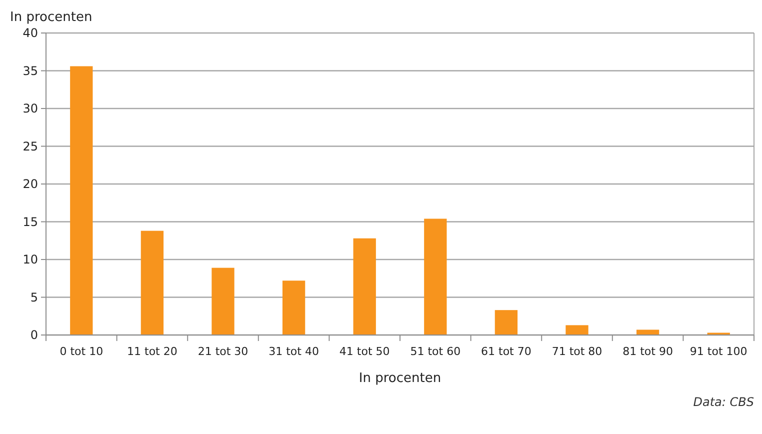  Describe the element at coordinates (152, 351) in the screenshot. I see `x-tick-label: 11 tot 20` at that location.